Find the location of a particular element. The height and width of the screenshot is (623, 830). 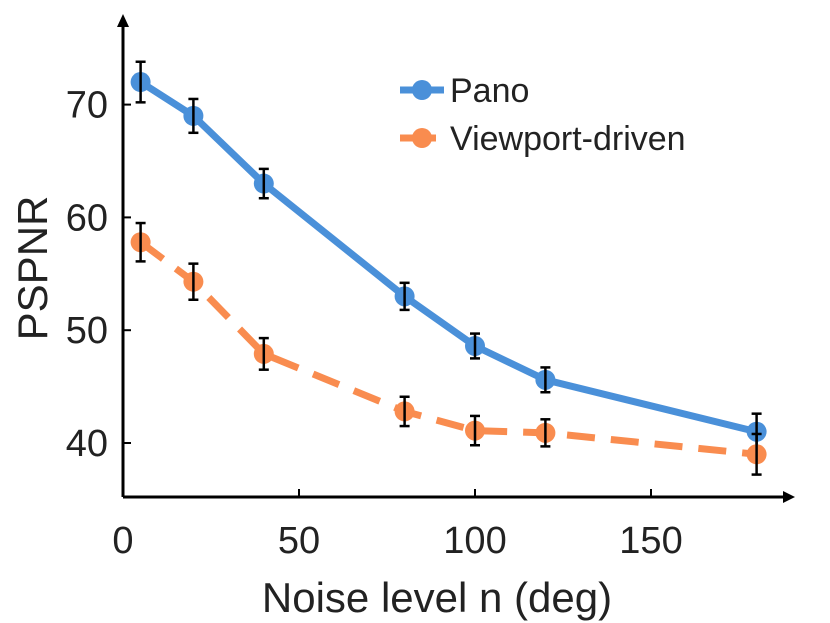

x-axis-arrow is located at coordinates (789, 497).